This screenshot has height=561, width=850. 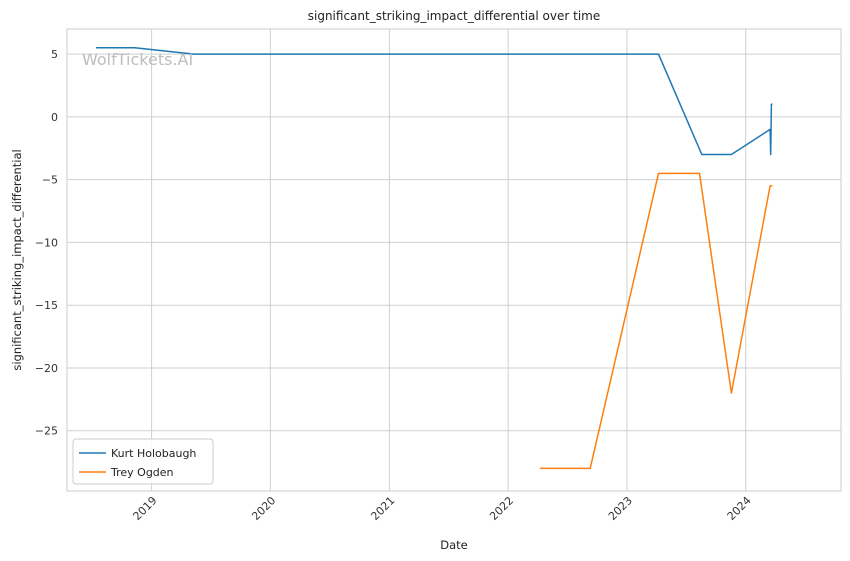 I want to click on x-tick-label: 2022, so click(x=501, y=508).